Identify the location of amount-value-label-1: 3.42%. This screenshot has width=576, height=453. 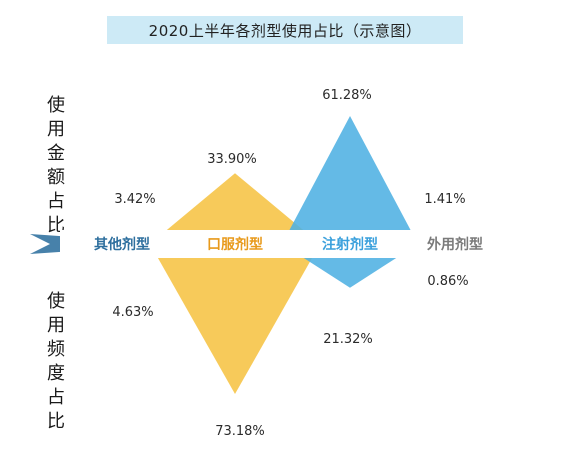
(134, 199).